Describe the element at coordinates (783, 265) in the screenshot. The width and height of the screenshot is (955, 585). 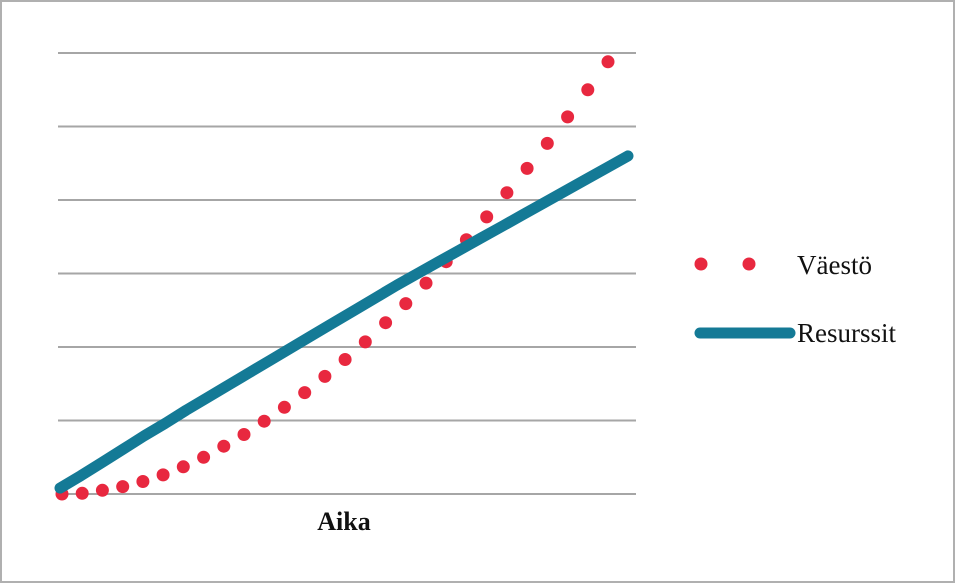
I see `legend-entry-vaesto: Väestö` at that location.